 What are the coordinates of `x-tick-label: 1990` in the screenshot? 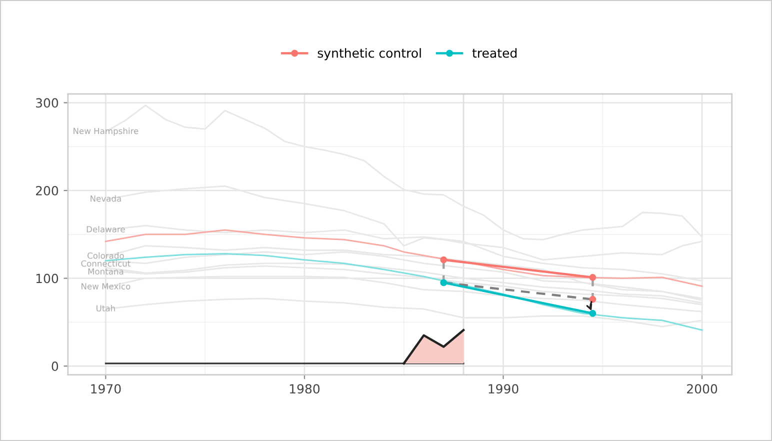 It's located at (503, 389).